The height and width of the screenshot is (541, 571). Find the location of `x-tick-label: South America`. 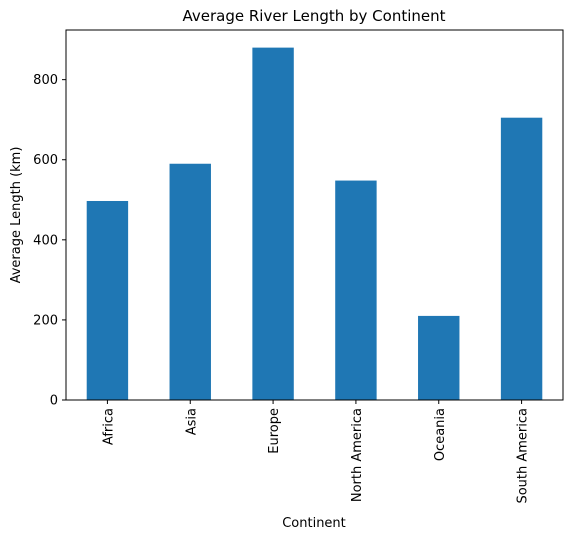

x-tick-label: South America is located at coordinates (523, 456).